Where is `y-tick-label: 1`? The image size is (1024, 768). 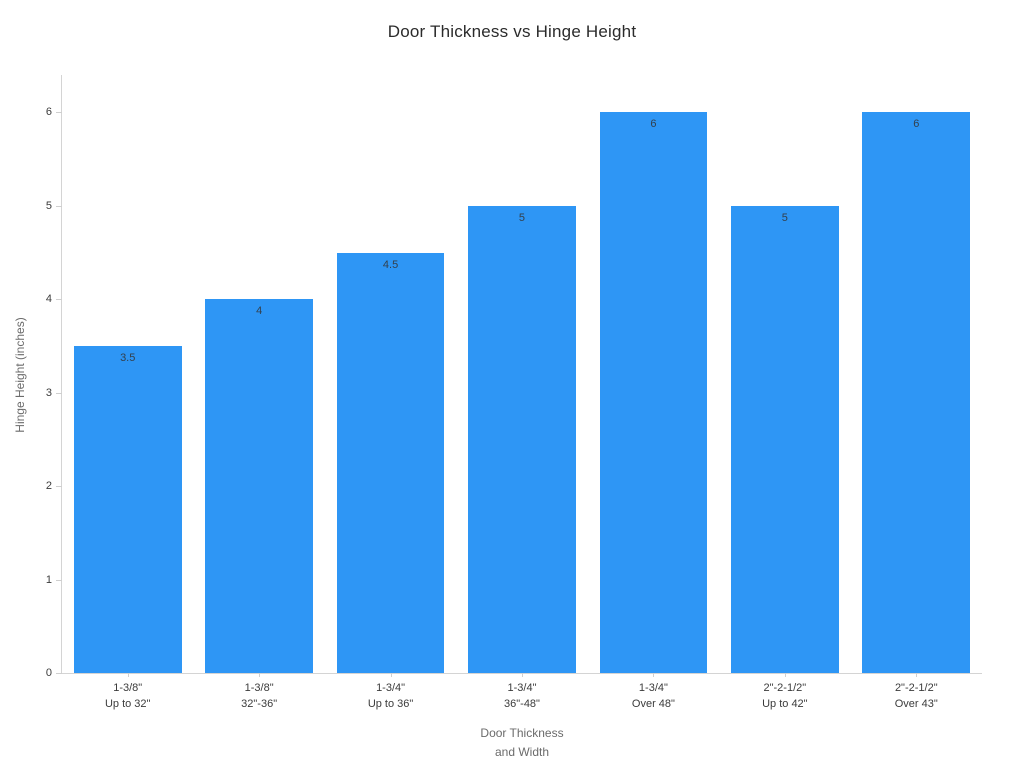
y-tick-label: 1 is located at coordinates (48, 579).